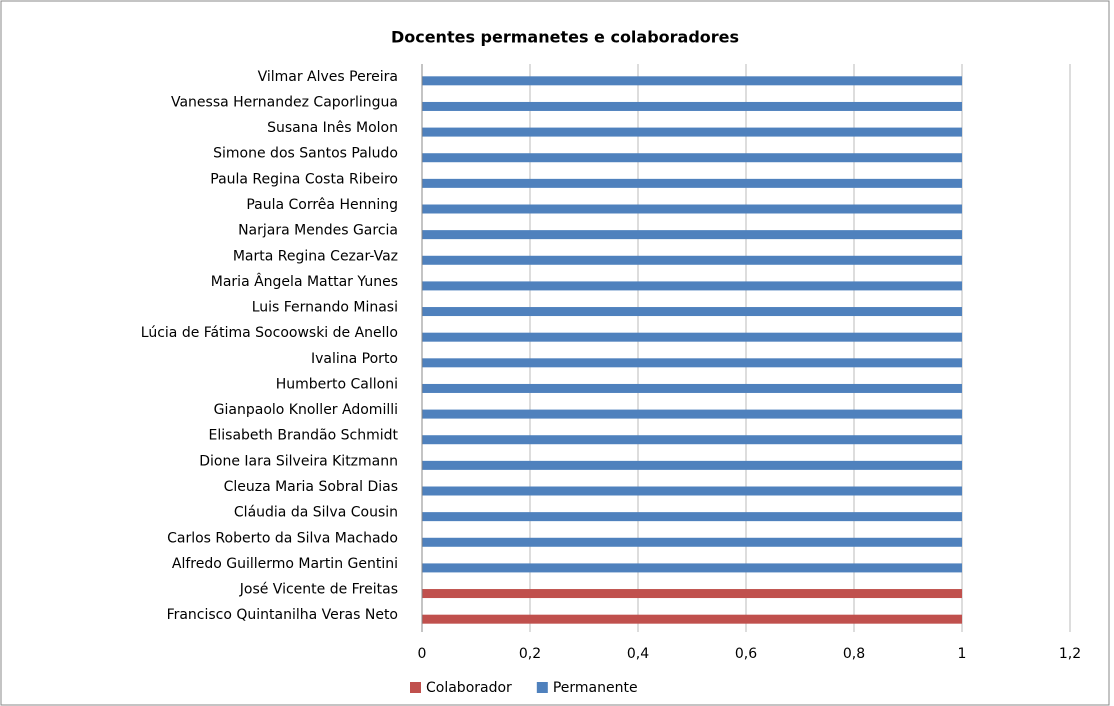 The width and height of the screenshot is (1114, 706). What do you see at coordinates (311, 487) in the screenshot?
I see `y-tick-label: Cleuza Maria Sobral Dias` at bounding box center [311, 487].